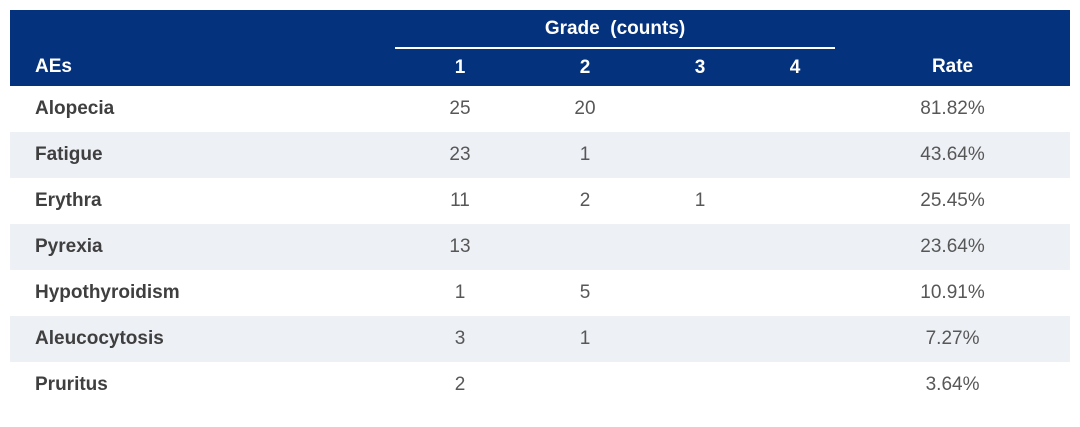  Describe the element at coordinates (700, 67) in the screenshot. I see `grade-3-column-header: 3` at that location.